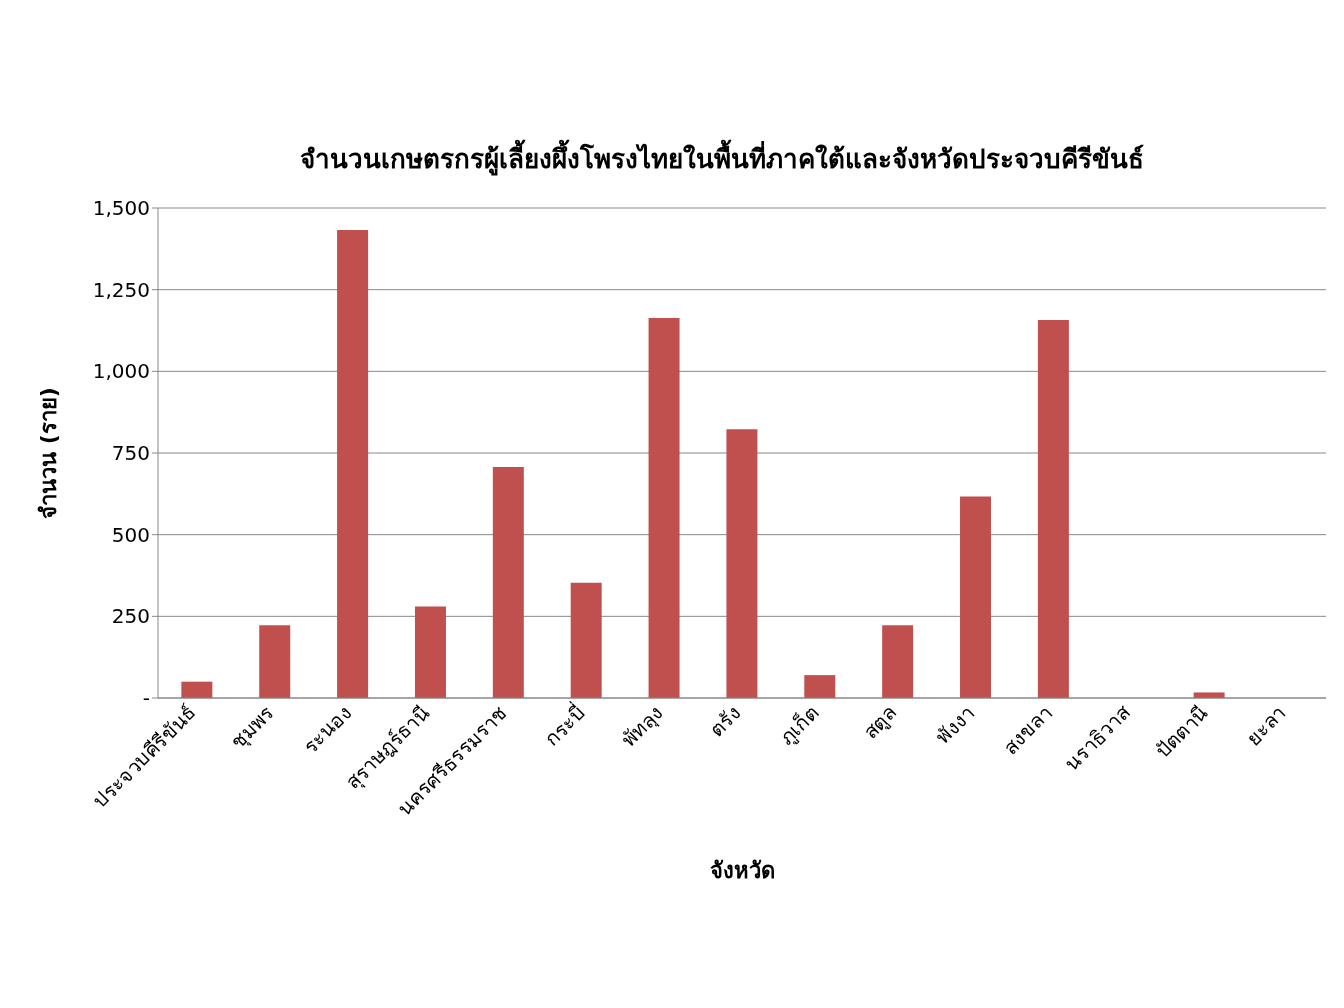 The image size is (1344, 1008). Describe the element at coordinates (130, 453) in the screenshot. I see `y-tick-label: 750` at that location.